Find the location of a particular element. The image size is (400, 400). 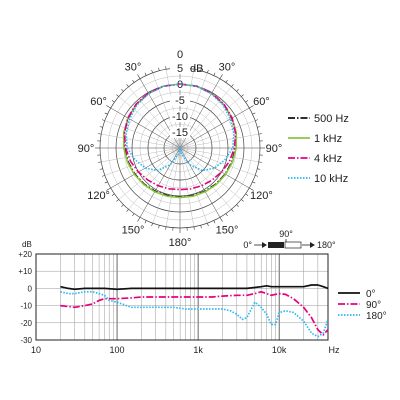

polar-radial-label: -5 is located at coordinates (180, 101).